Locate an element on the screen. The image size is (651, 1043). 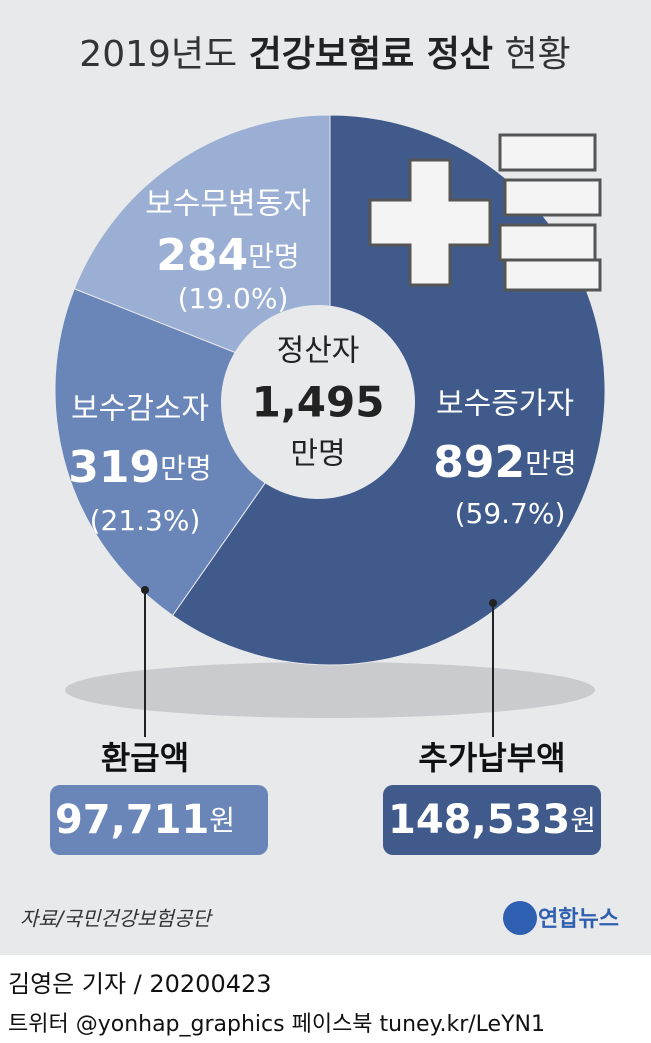
title-suffix: 현황 is located at coordinates (537, 54).